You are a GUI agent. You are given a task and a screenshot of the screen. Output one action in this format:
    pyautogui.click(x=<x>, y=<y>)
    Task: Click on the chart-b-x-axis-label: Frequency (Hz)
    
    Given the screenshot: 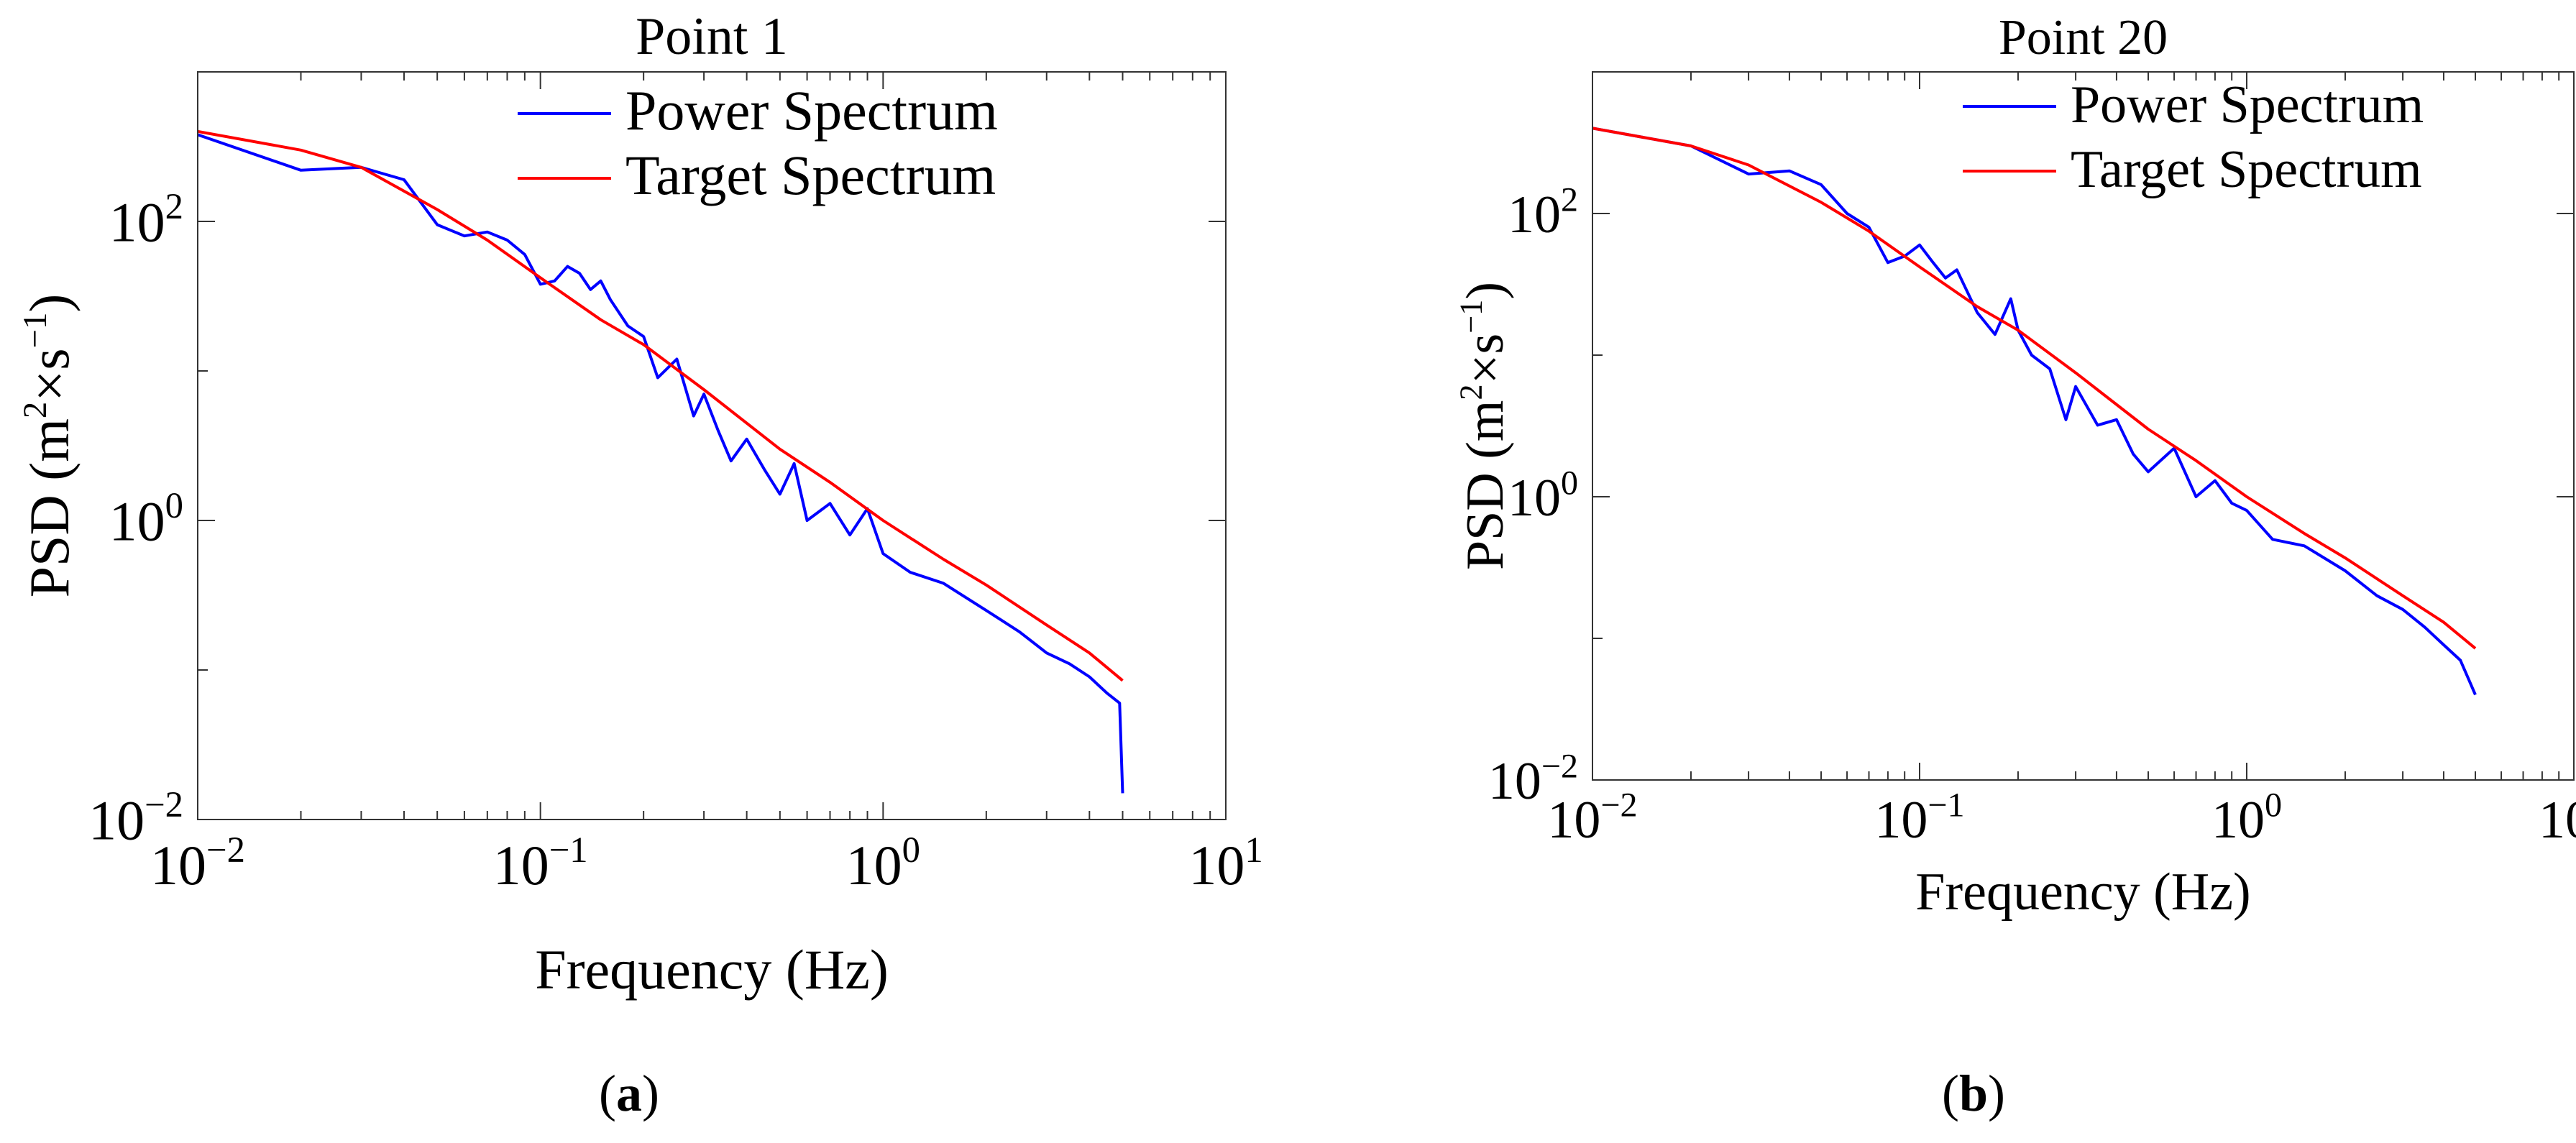 What is the action you would take?
    pyautogui.click(x=2082, y=892)
    